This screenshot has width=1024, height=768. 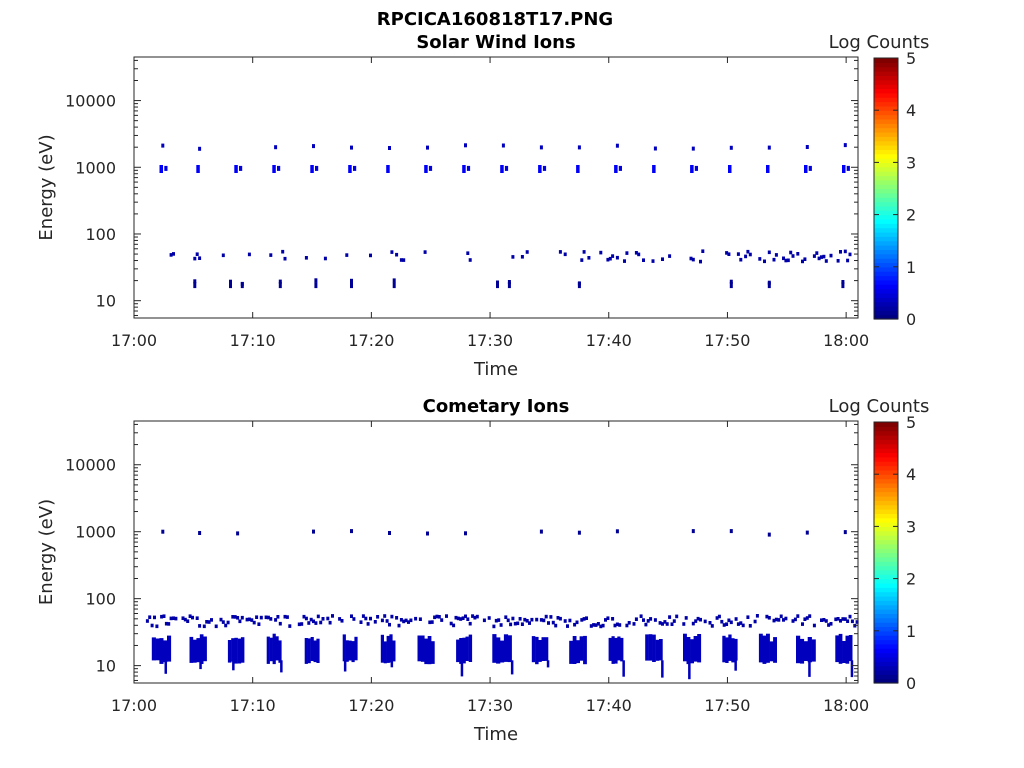 What do you see at coordinates (371, 340) in the screenshot?
I see `x-tick-label: 17:20` at bounding box center [371, 340].